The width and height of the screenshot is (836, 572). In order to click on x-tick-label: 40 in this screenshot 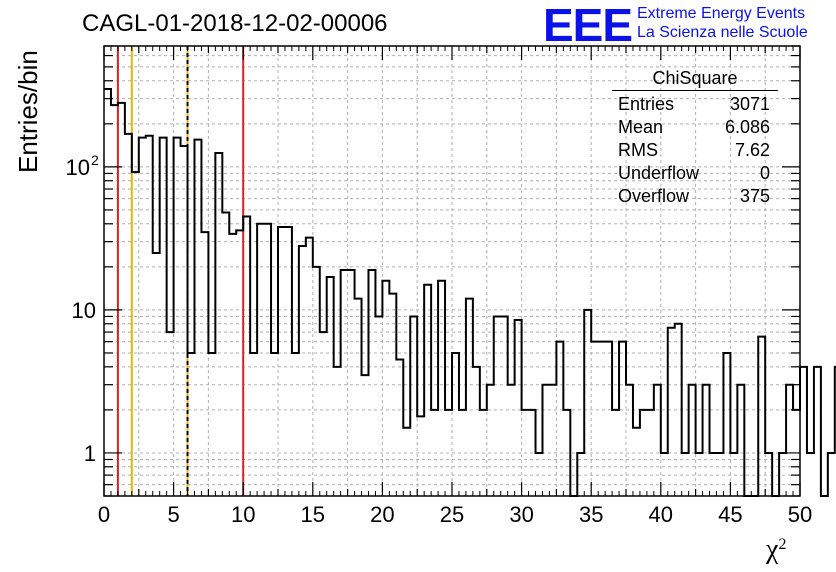, I will do `click(661, 514)`.